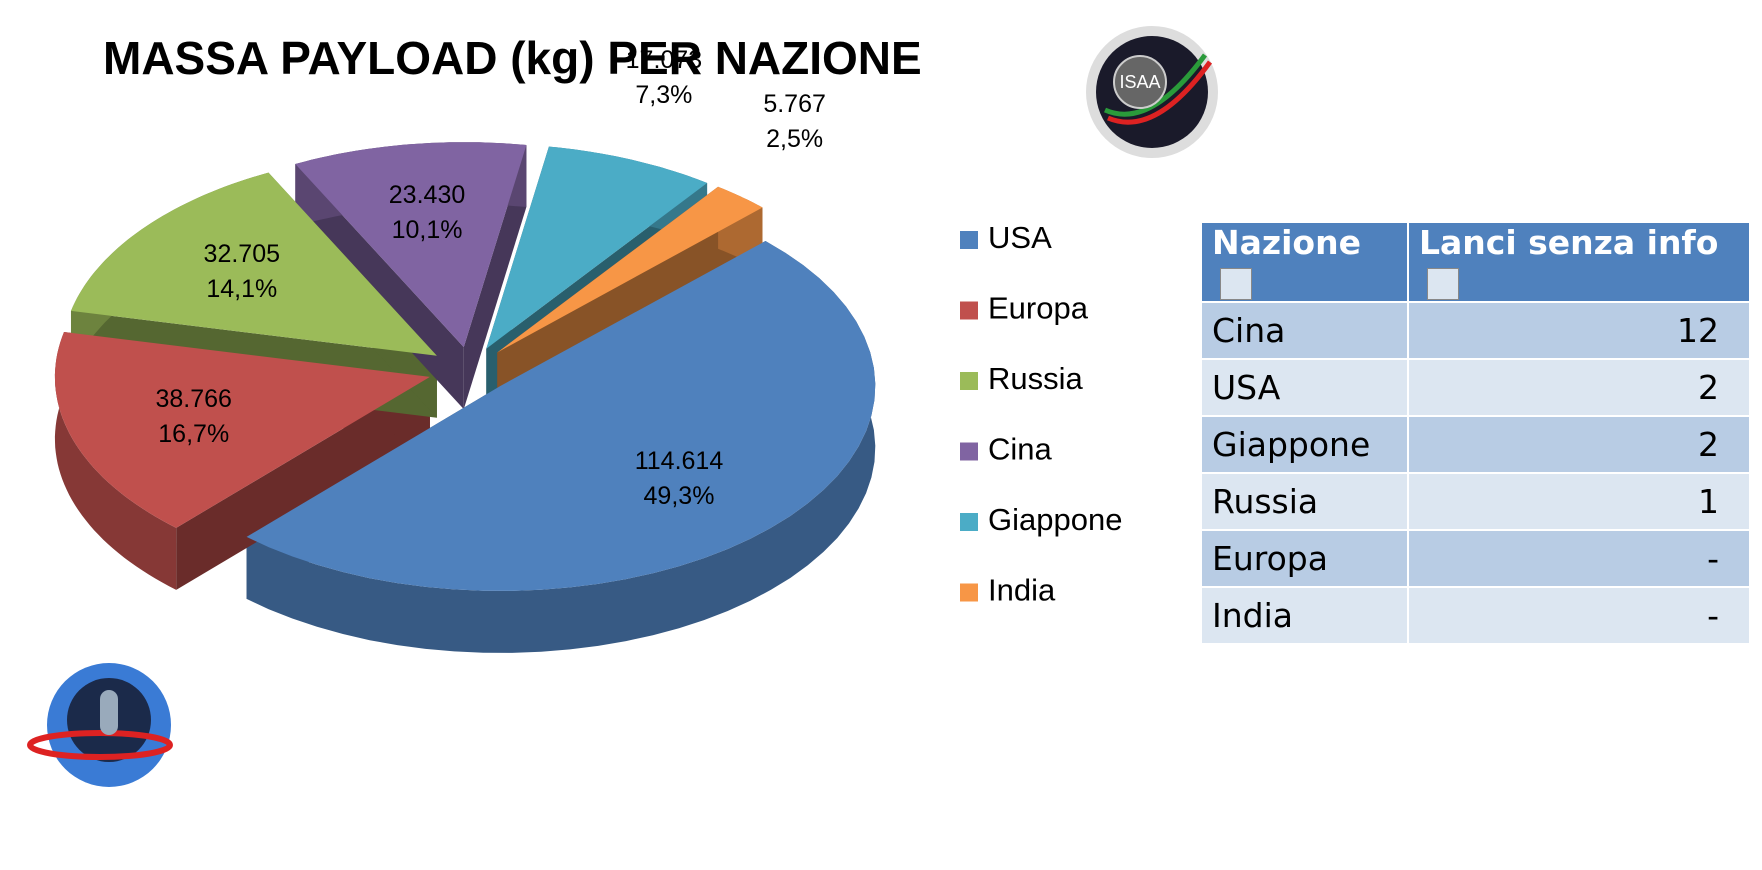  I want to click on chart-title: MASSA PAYLOAD (kg) PER NAZIONE, so click(512, 58).